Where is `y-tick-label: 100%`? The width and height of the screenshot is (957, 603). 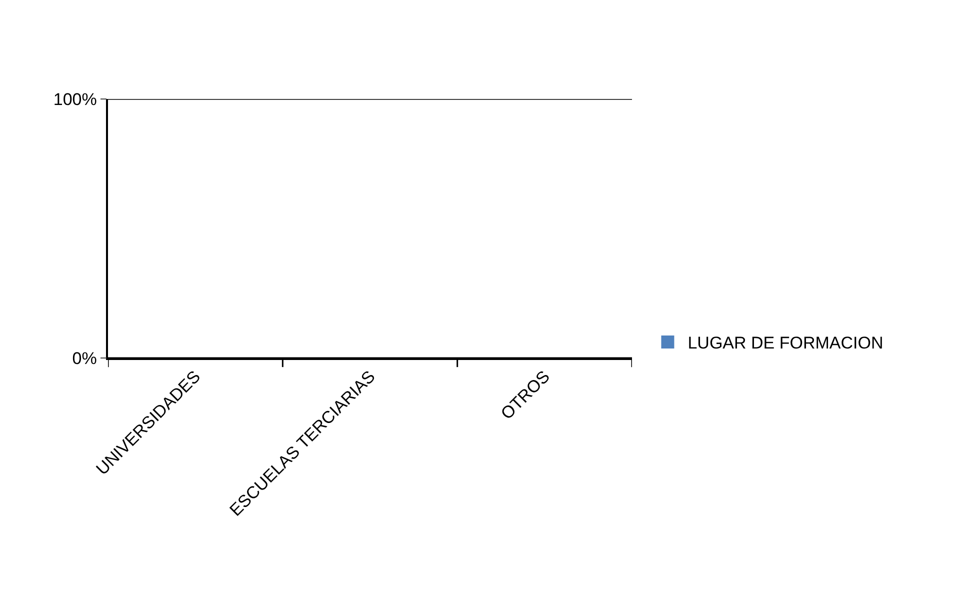 y-tick-label: 100% is located at coordinates (75, 99).